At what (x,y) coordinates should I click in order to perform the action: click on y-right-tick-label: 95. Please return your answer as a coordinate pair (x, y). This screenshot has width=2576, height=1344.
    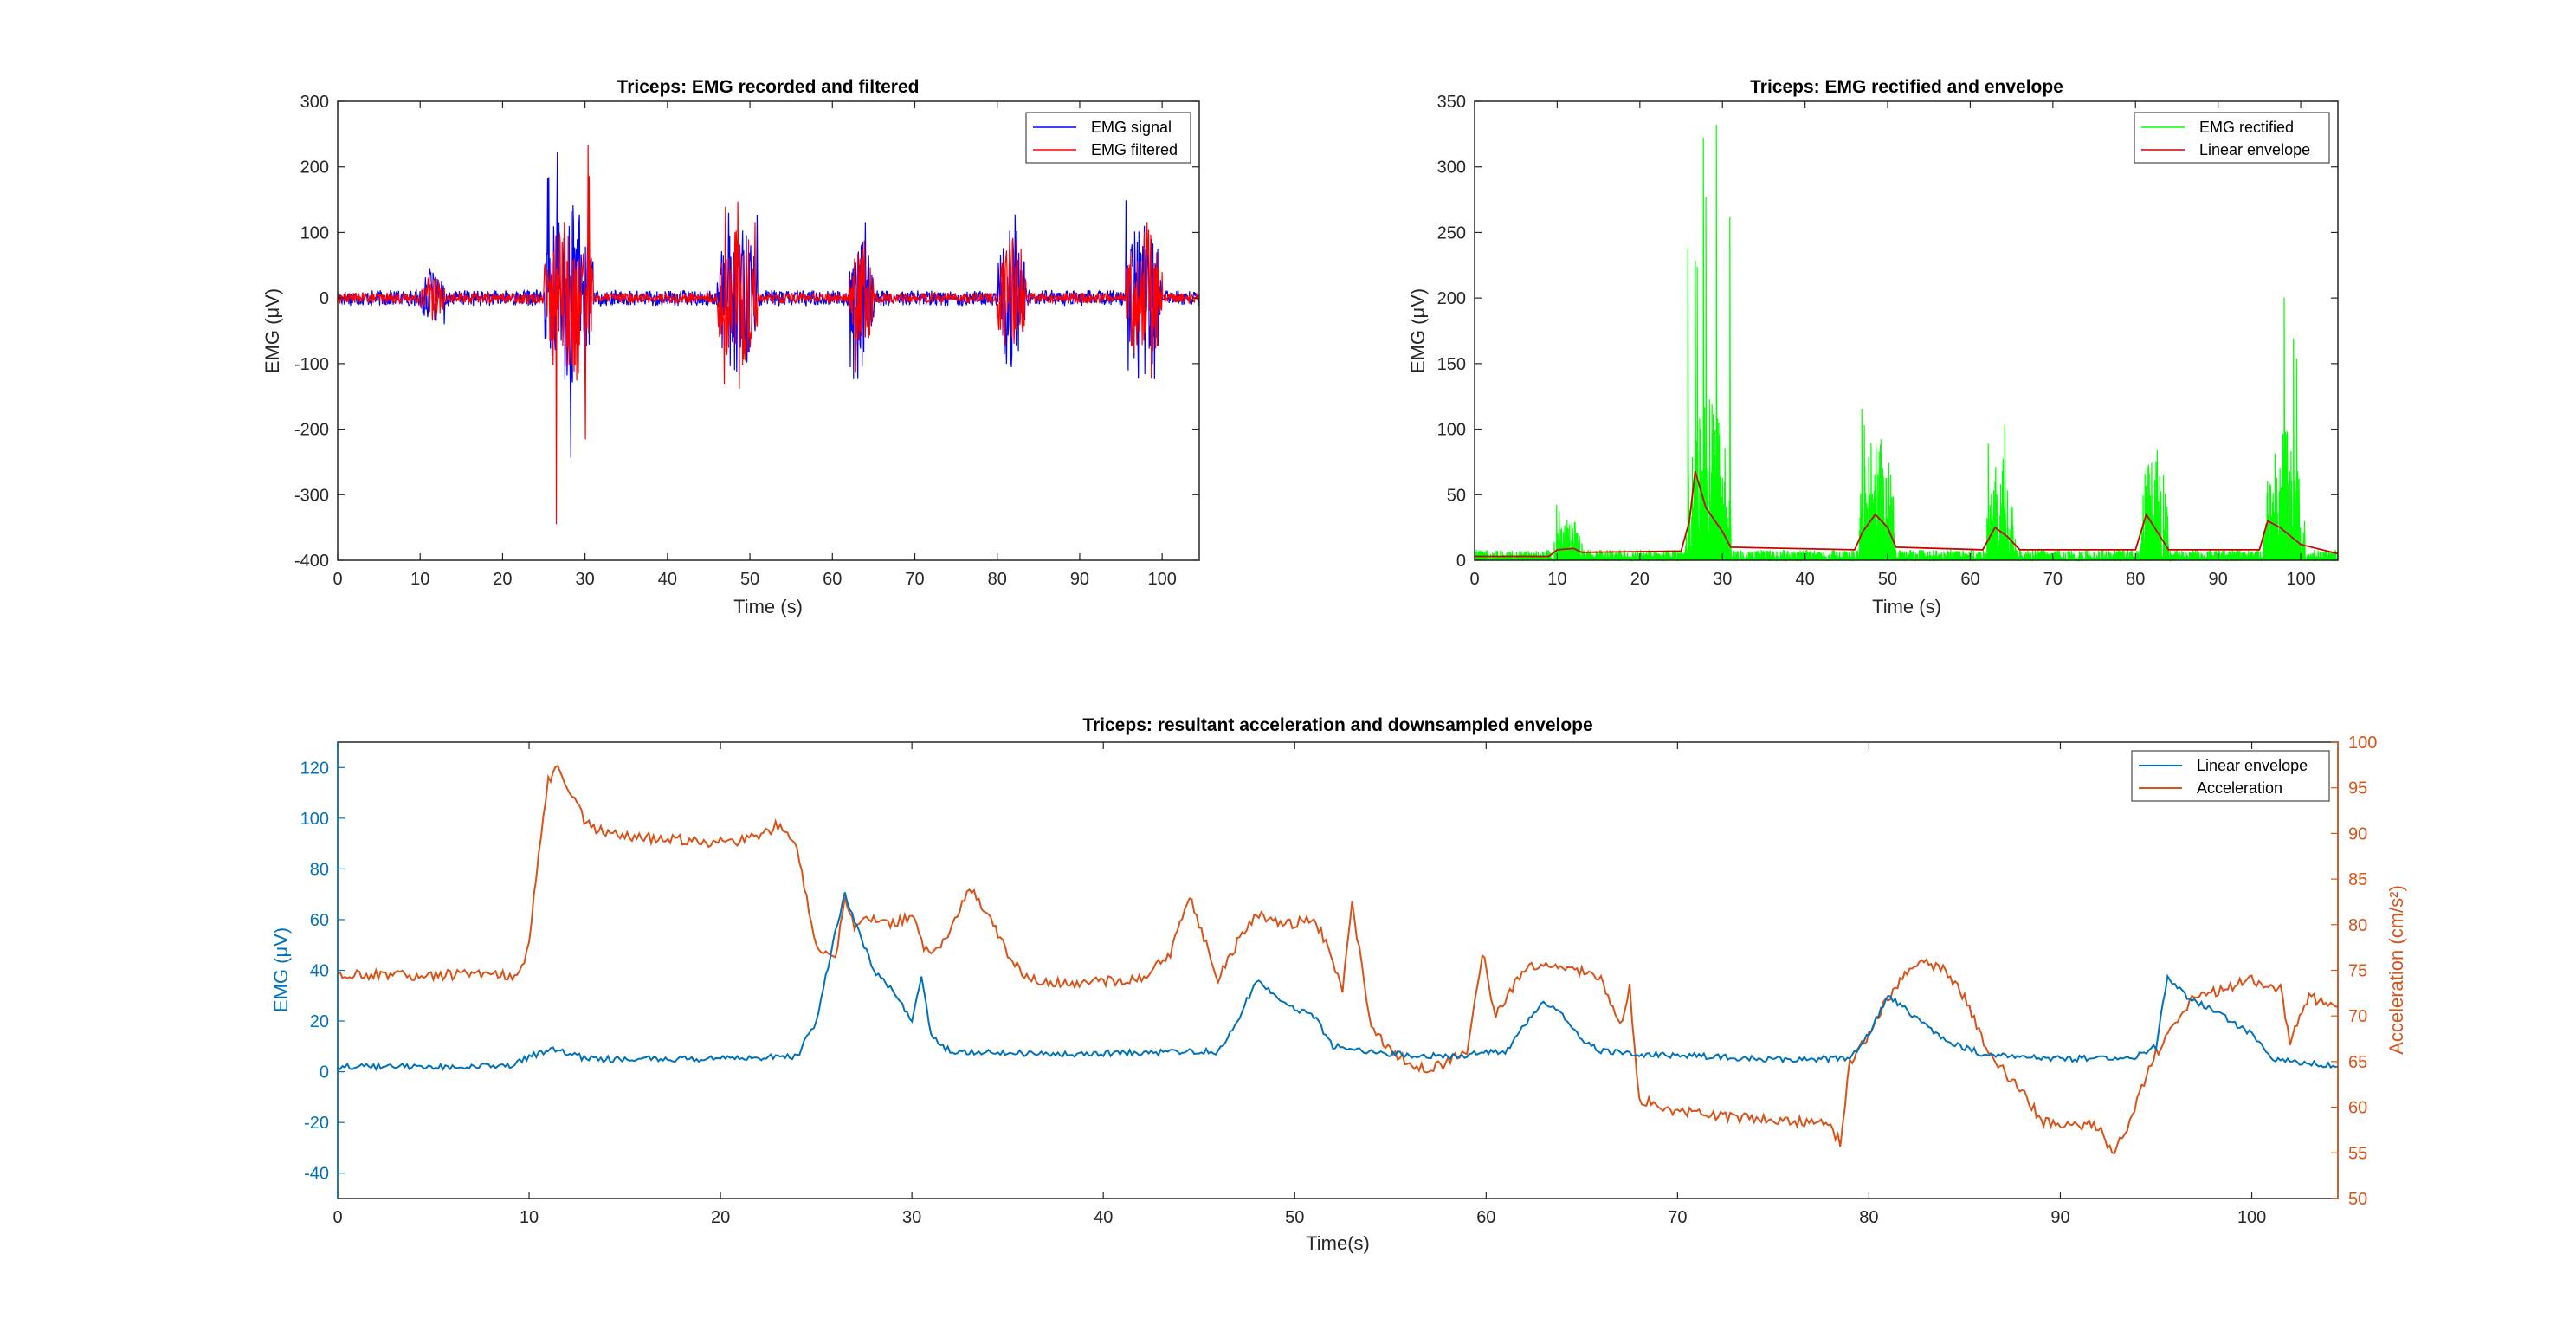
    Looking at the image, I should click on (2357, 788).